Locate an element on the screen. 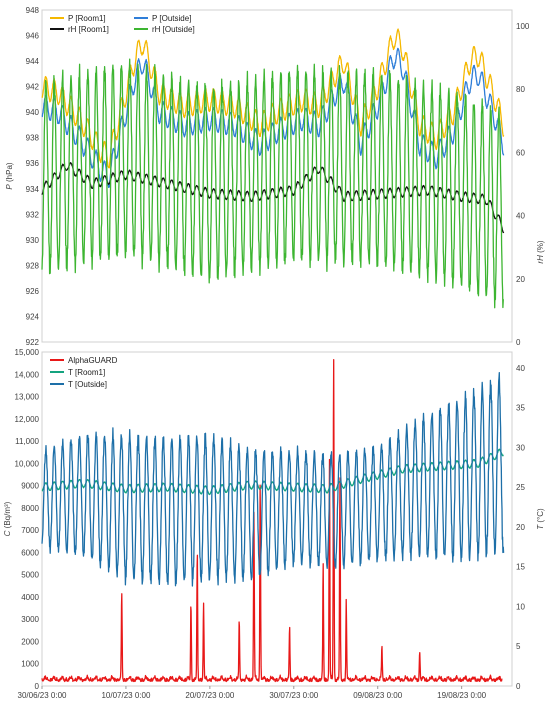 Image resolution: width=550 pixels, height=704 pixels. top-right-tick: 0 is located at coordinates (518, 342).